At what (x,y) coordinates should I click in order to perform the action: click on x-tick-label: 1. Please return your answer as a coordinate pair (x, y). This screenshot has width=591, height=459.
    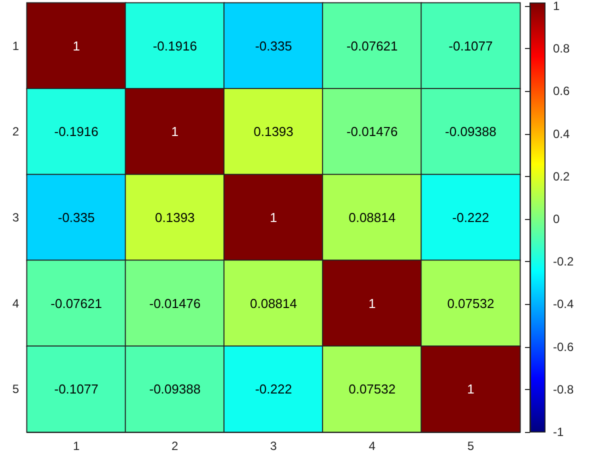
    Looking at the image, I should click on (76, 446).